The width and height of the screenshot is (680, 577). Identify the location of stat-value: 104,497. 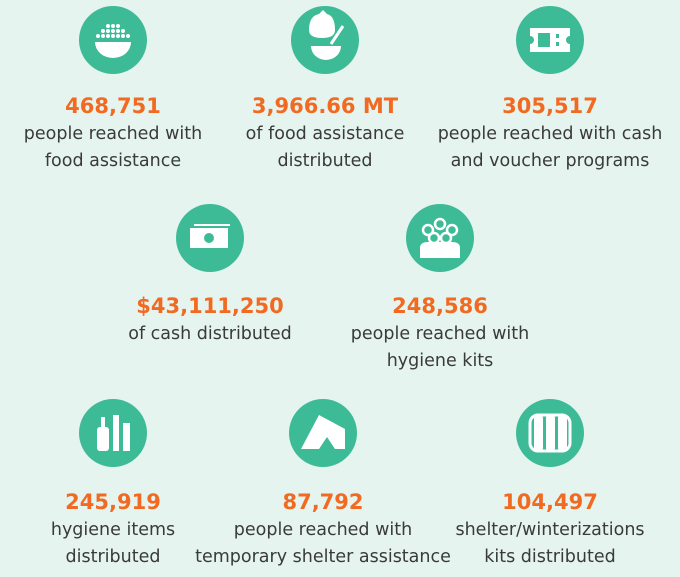
(550, 502).